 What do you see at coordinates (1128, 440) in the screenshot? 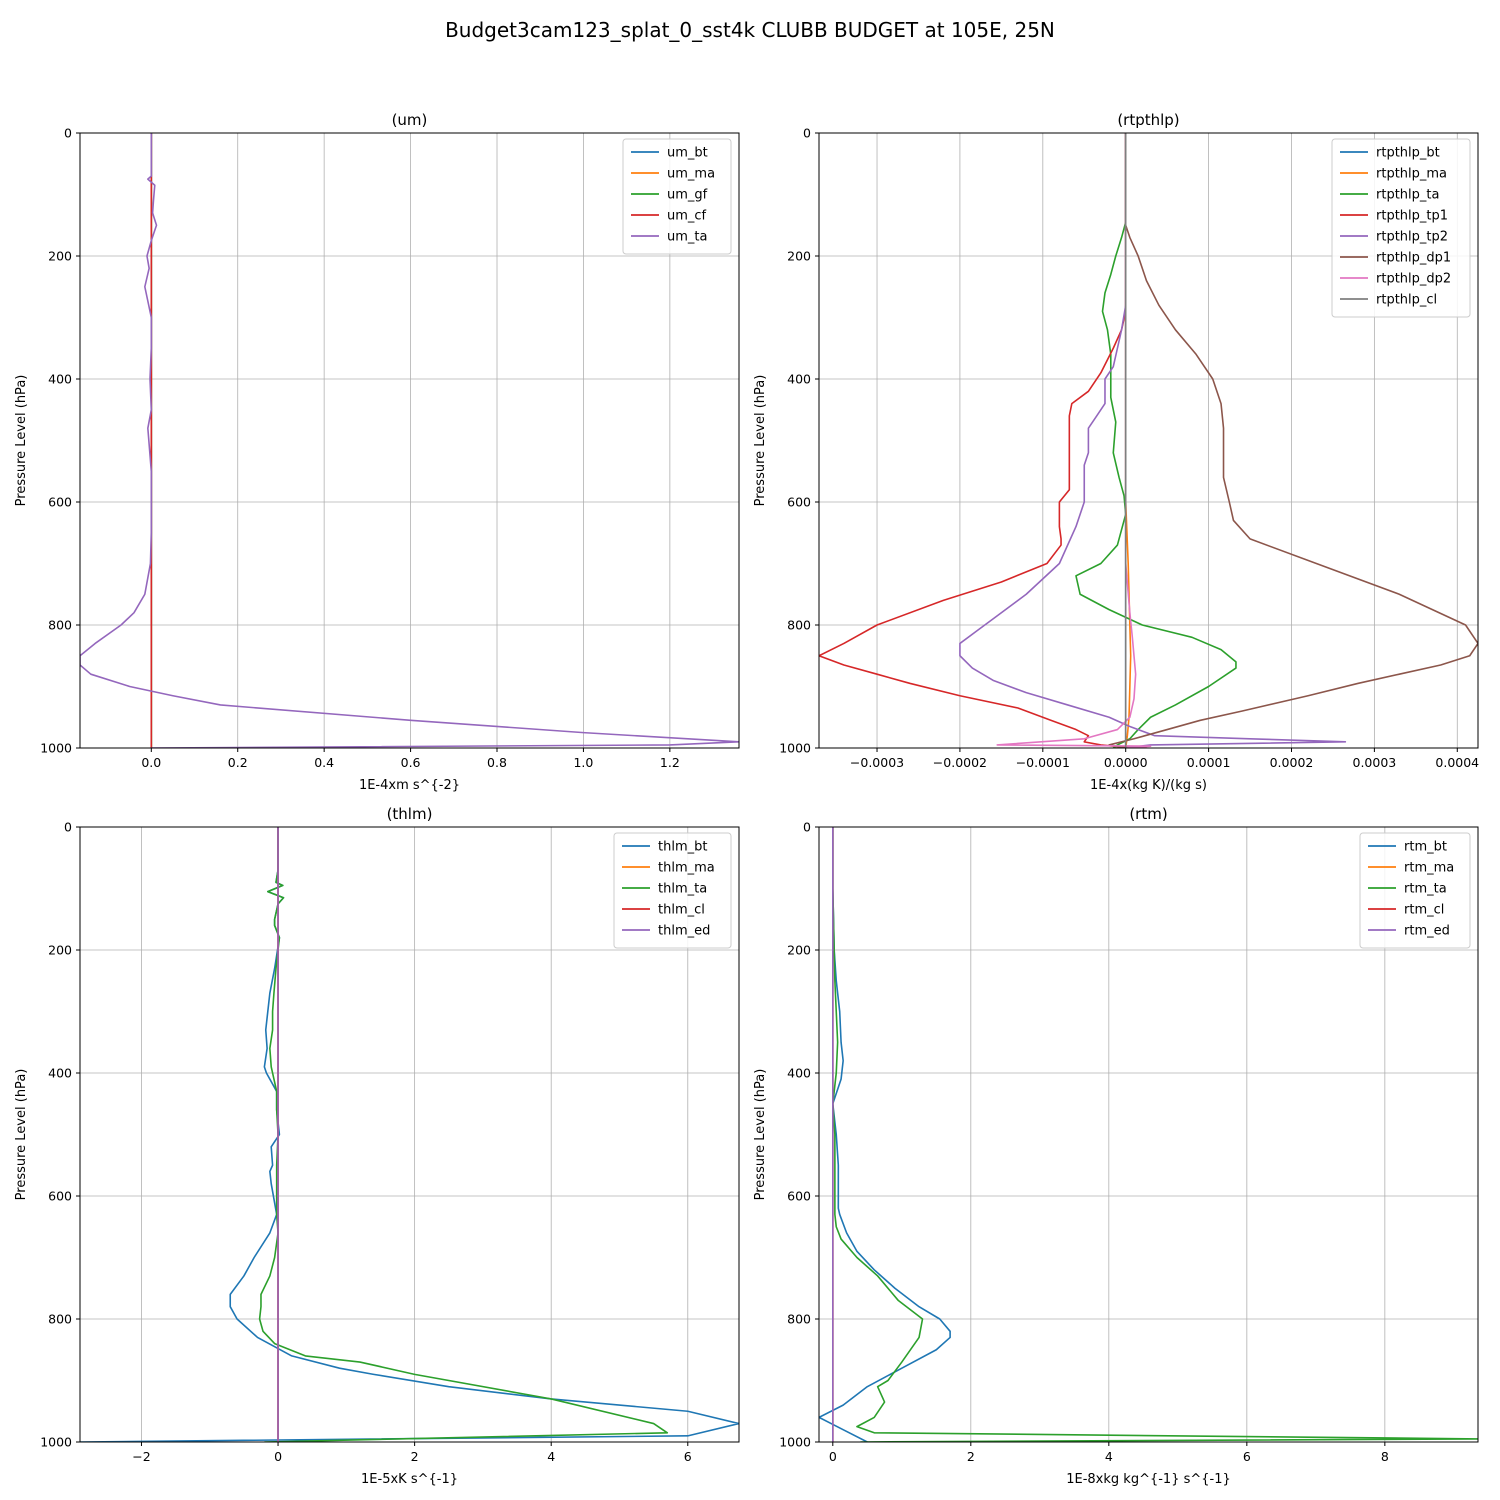
I see `series-line-rtpthlp_ma` at bounding box center [1128, 440].